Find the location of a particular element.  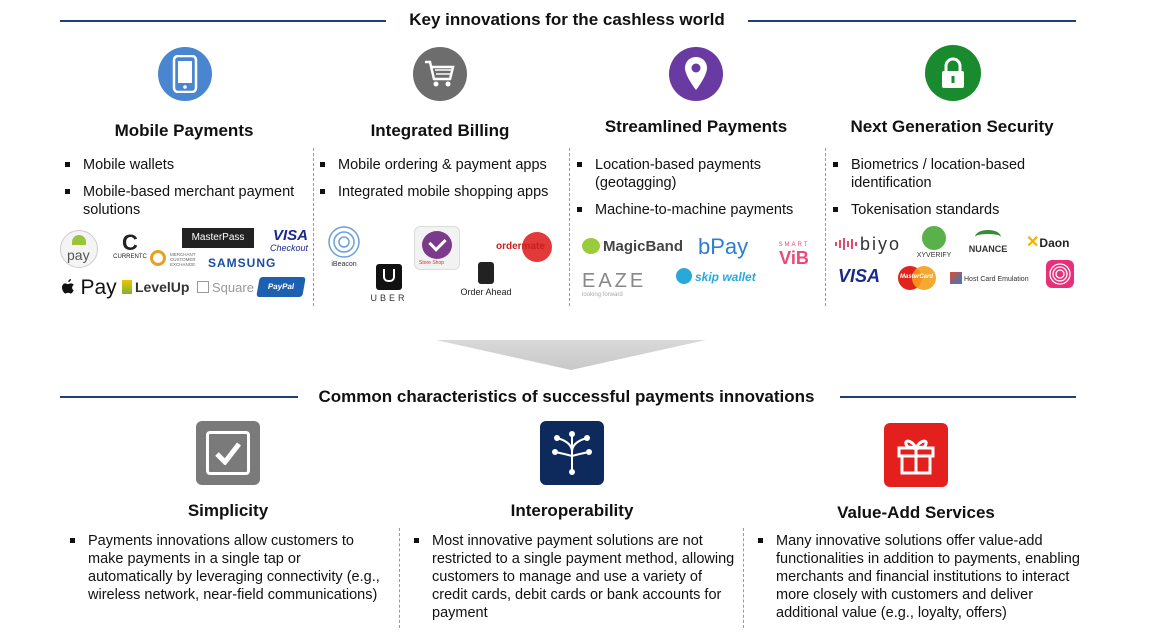

mastercard-text: MasterCard is located at coordinates (917, 277).